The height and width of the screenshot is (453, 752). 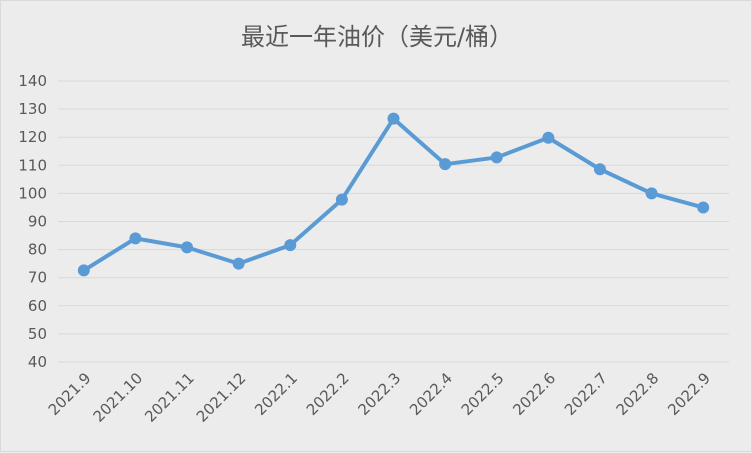 What do you see at coordinates (32, 137) in the screenshot?
I see `y-tick-label: 120` at bounding box center [32, 137].